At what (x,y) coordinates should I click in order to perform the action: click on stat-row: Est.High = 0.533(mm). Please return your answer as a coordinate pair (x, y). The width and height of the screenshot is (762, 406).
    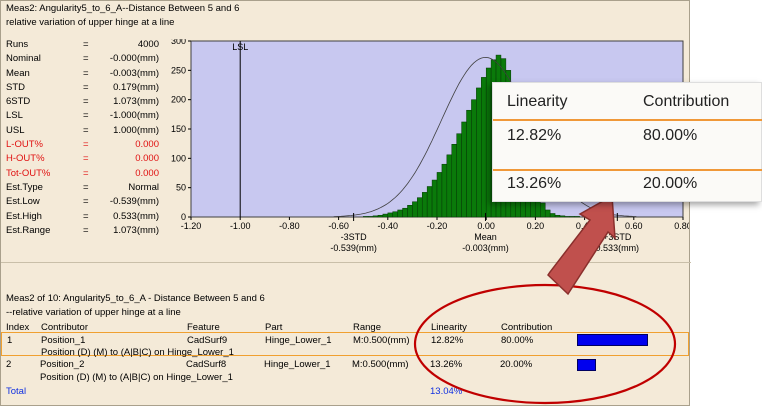
    Looking at the image, I should click on (82, 218).